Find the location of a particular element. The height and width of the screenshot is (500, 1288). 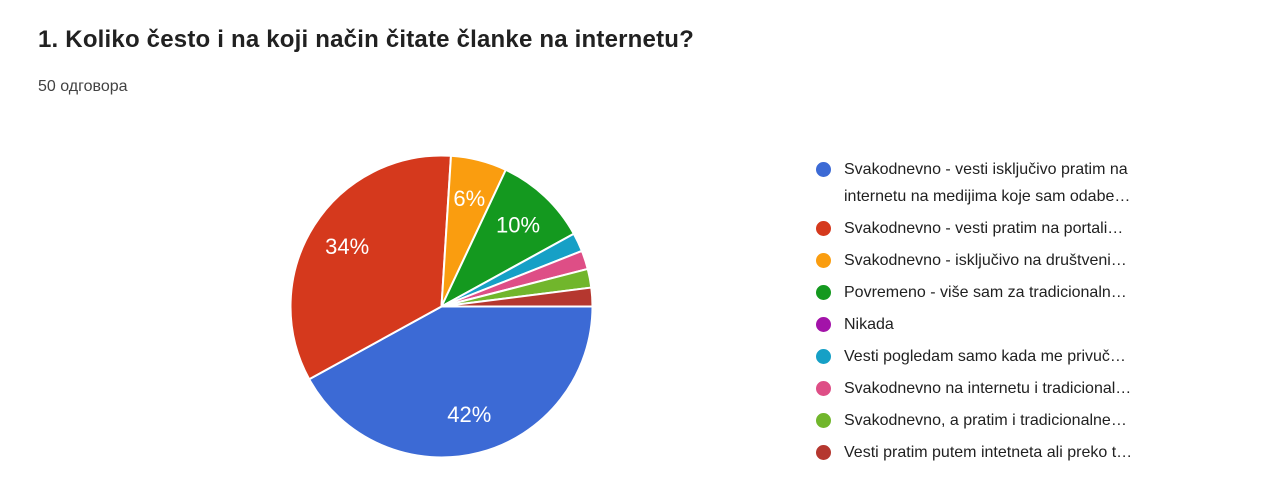

legend-item-label: Nikada is located at coordinates (869, 324).